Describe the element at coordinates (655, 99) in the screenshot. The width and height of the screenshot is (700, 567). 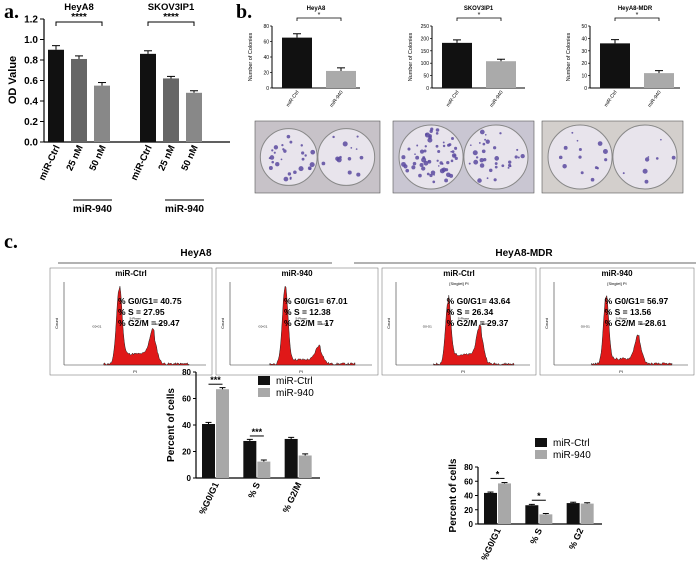
I see `b-cat-label: miR-940` at that location.